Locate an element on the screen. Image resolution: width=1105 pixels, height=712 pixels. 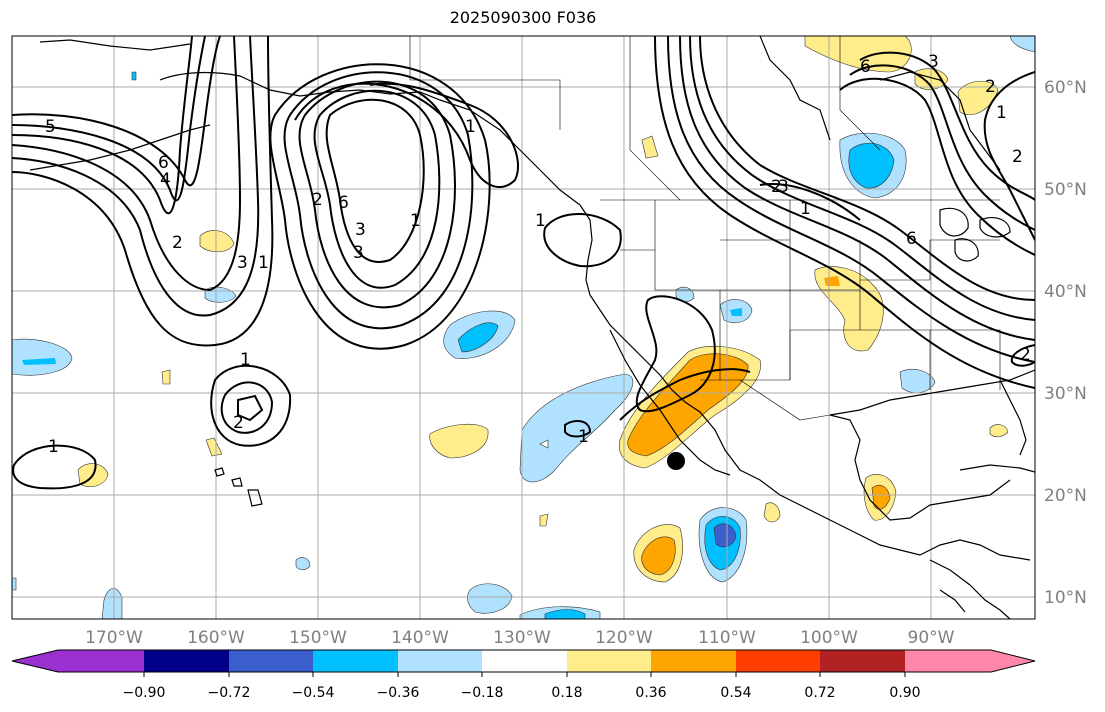
lon-label: 100°W is located at coordinates (829, 638).